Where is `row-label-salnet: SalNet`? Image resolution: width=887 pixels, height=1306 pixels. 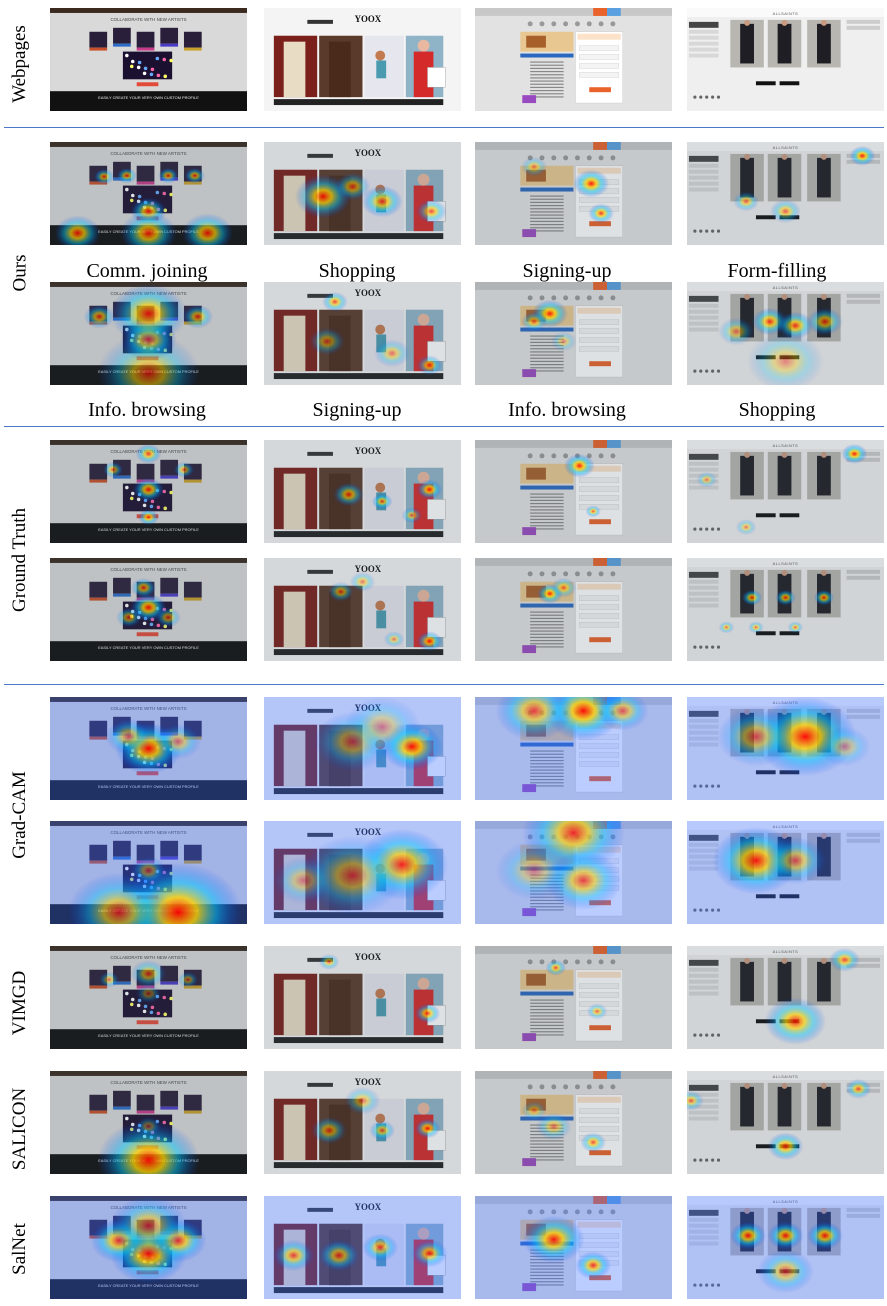 row-label-salnet: SalNet is located at coordinates (20, 1249).